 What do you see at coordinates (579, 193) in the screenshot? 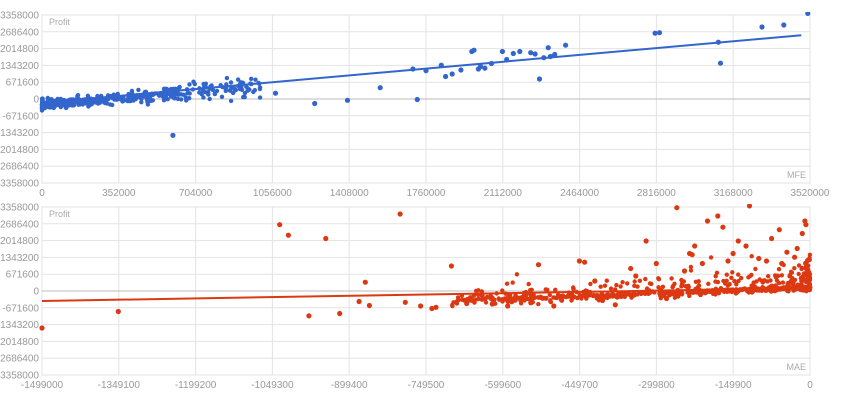
I see `x-tick-label: 2464000` at bounding box center [579, 193].